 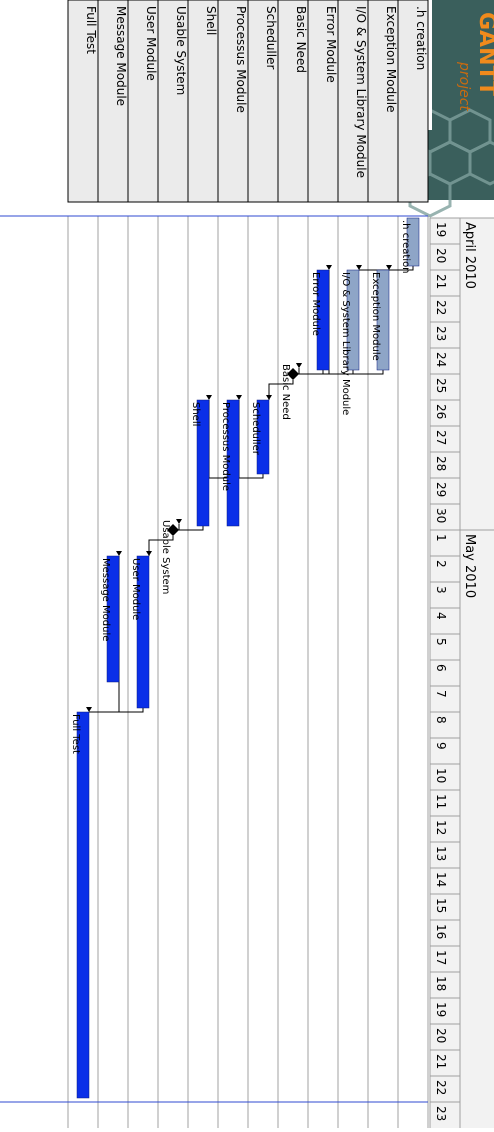 I want to click on day-label: 24, so click(x=441, y=359).